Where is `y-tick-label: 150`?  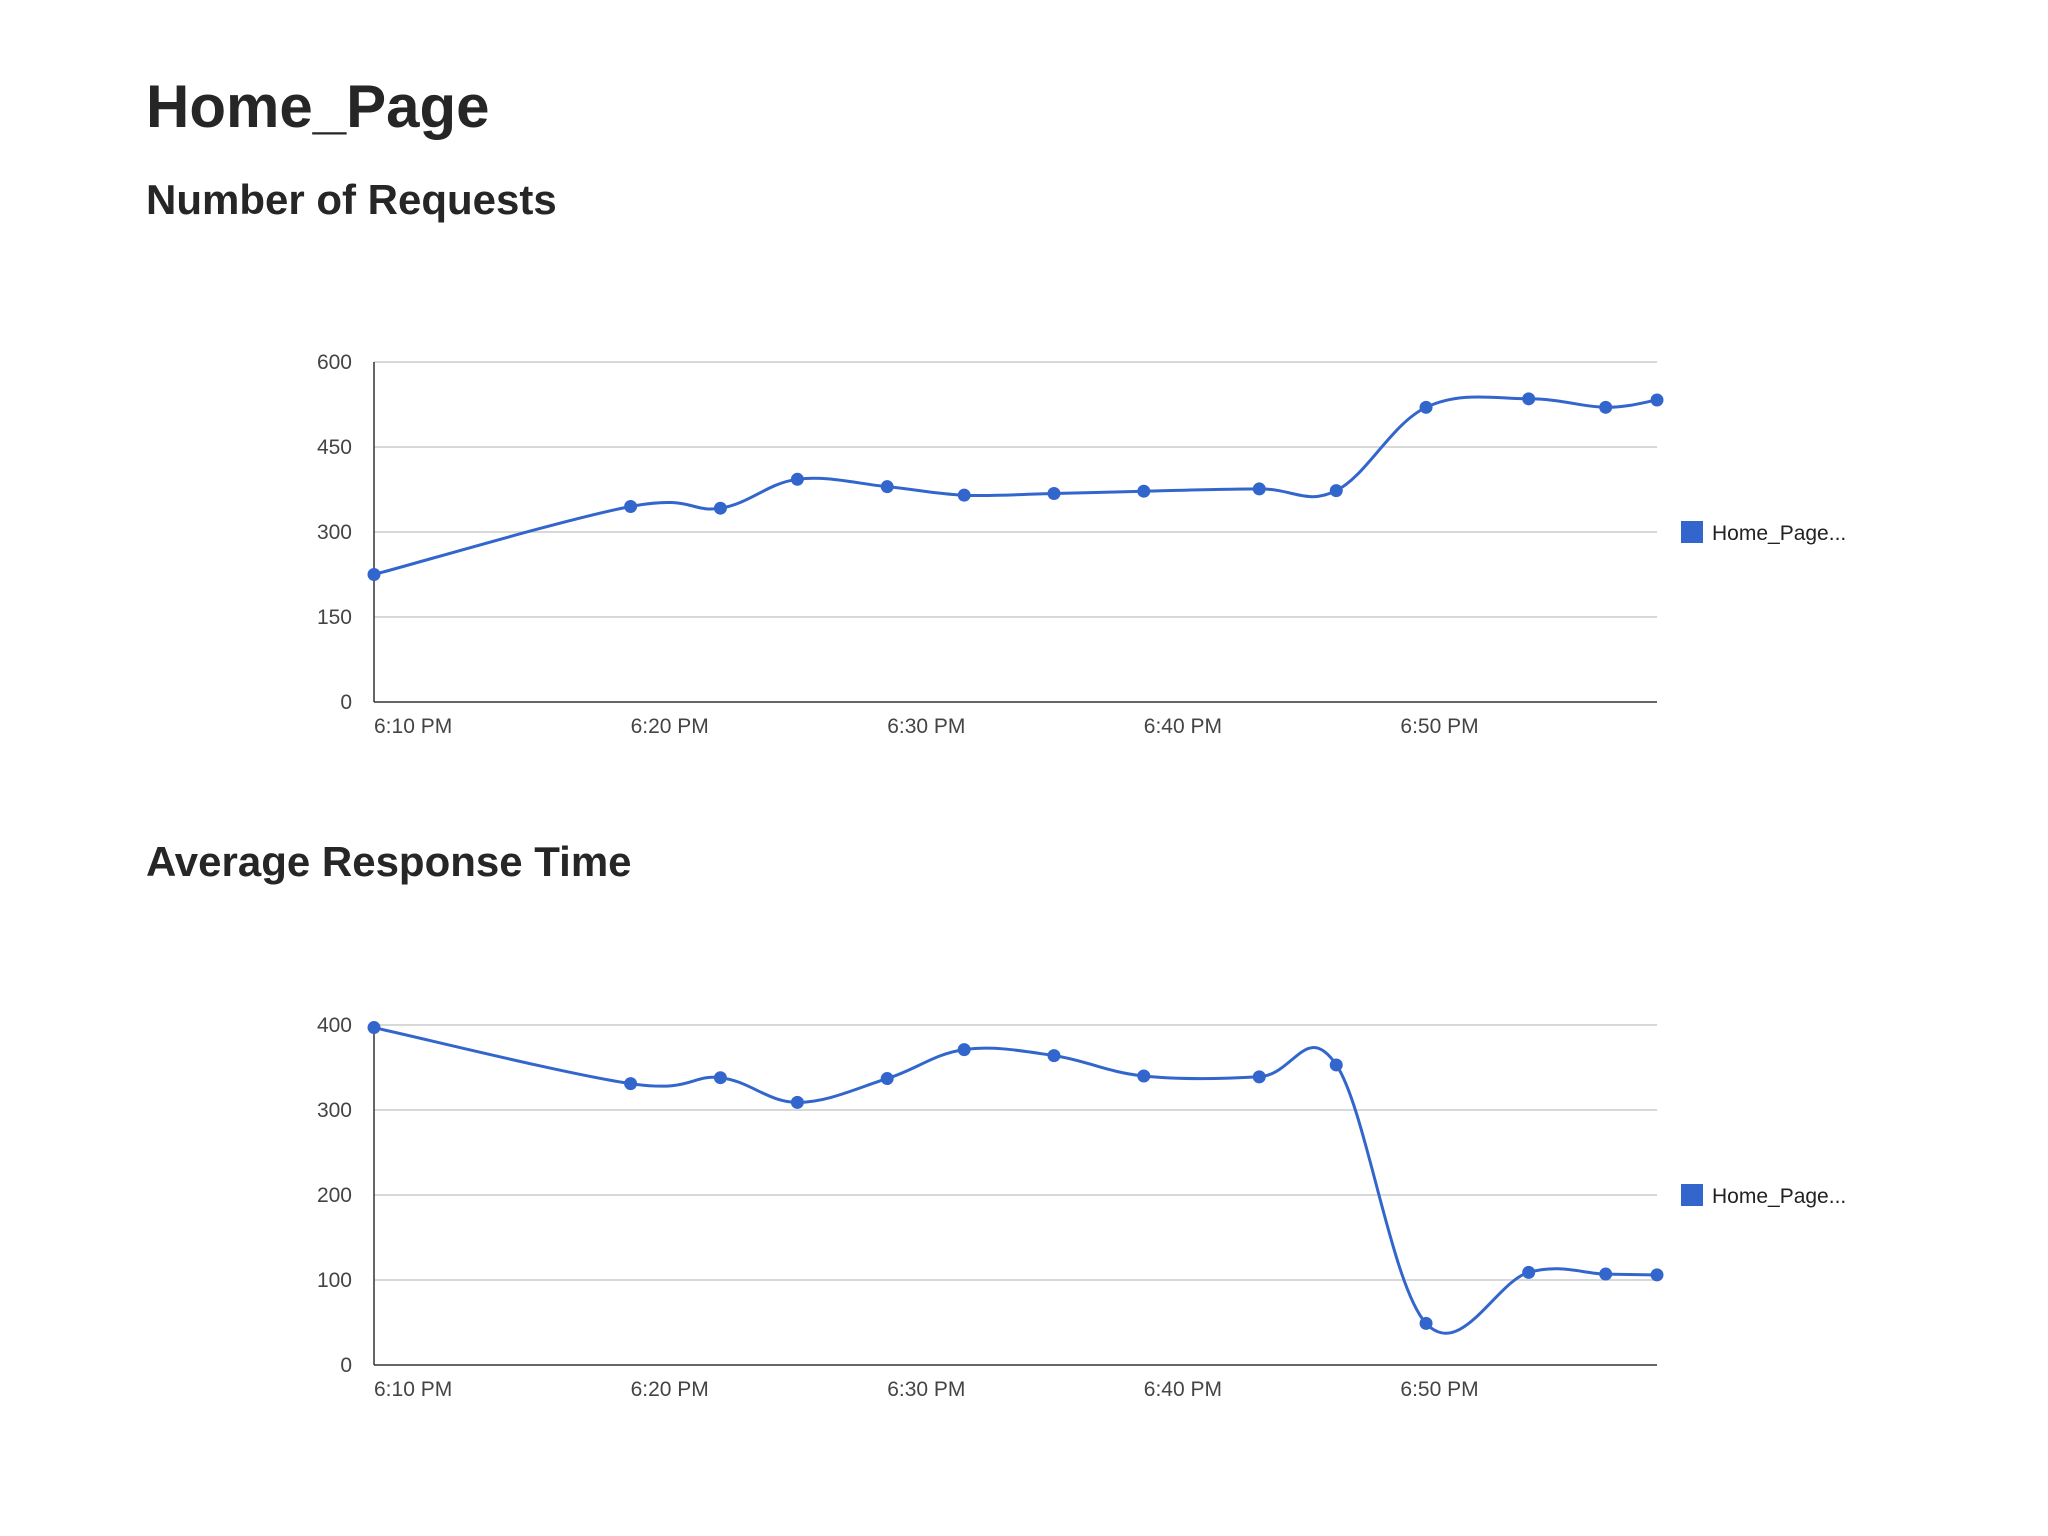 y-tick-label: 150 is located at coordinates (334, 617).